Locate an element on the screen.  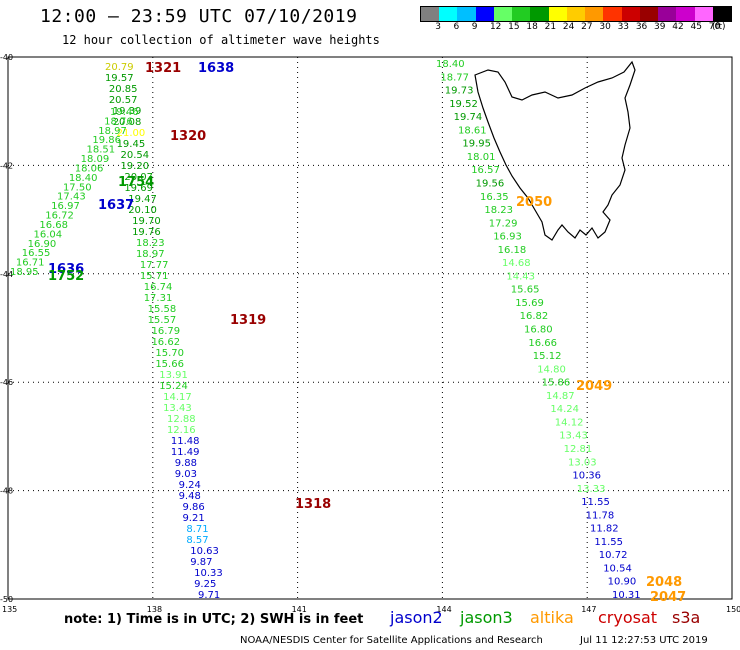
color-scale-label: 45 is located at coordinates (696, 27).